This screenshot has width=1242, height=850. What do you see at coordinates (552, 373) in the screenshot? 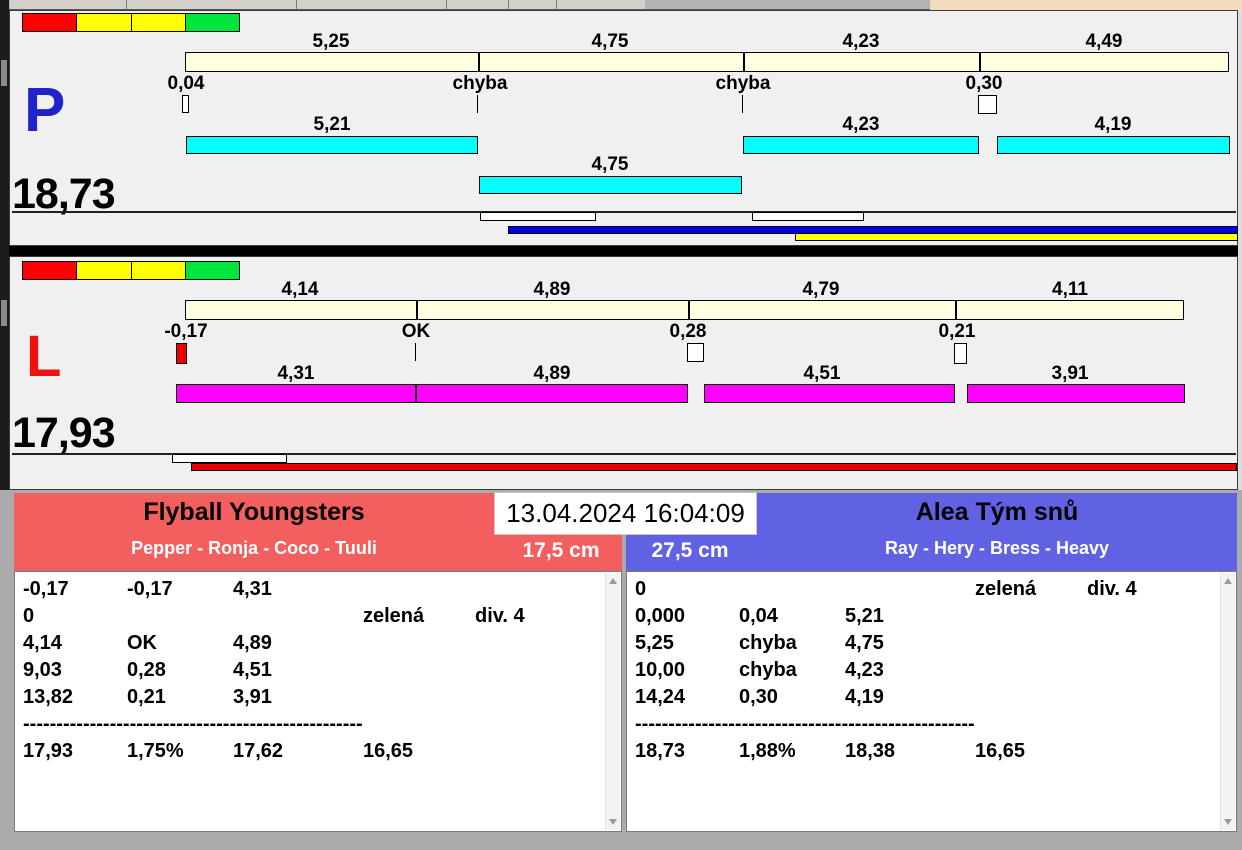
I see `dog-time-label: 4,89` at bounding box center [552, 373].